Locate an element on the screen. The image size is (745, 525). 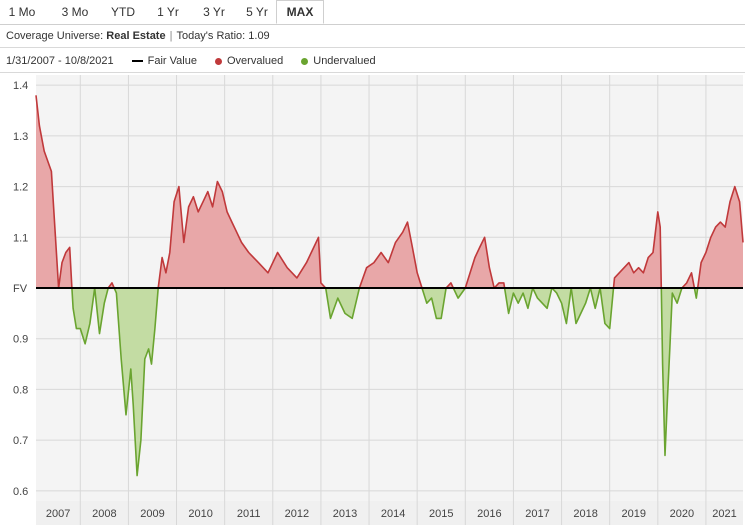
fair-value-swatch is located at coordinates (137, 61).